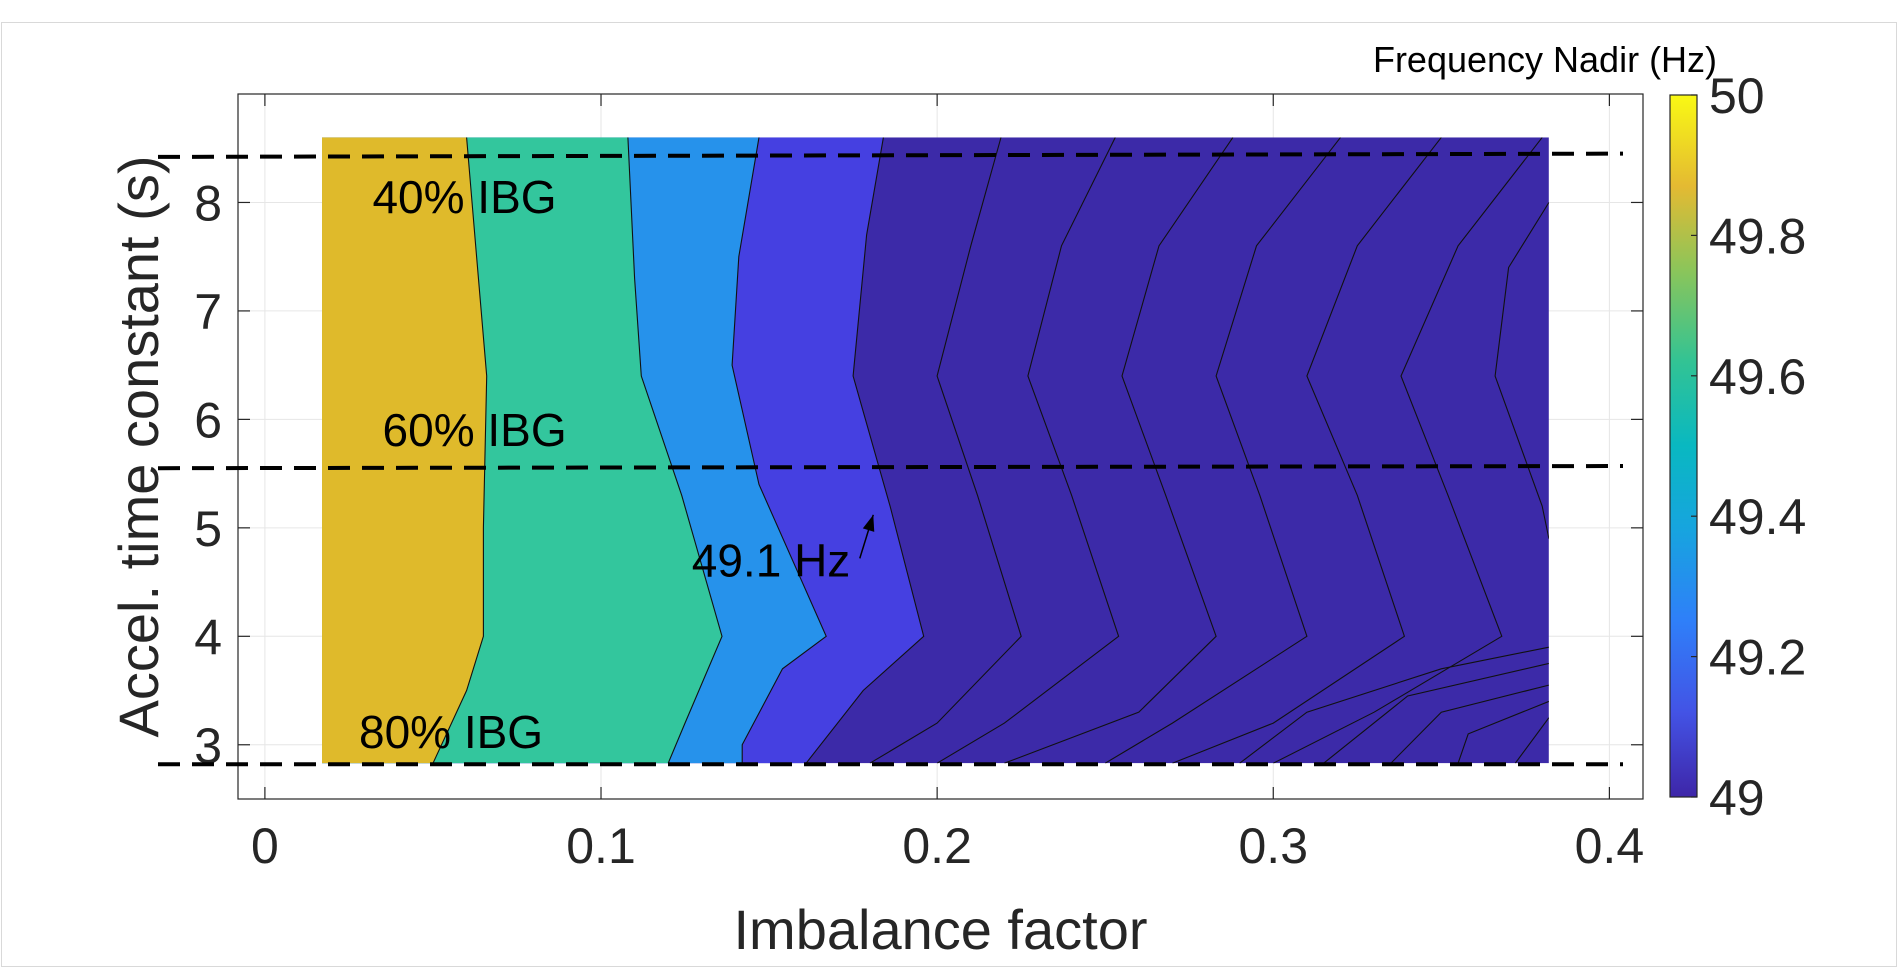 Image resolution: width=1902 pixels, height=969 pixels. What do you see at coordinates (1757, 236) in the screenshot?
I see `colorbar-tick-label: 49.8` at bounding box center [1757, 236].